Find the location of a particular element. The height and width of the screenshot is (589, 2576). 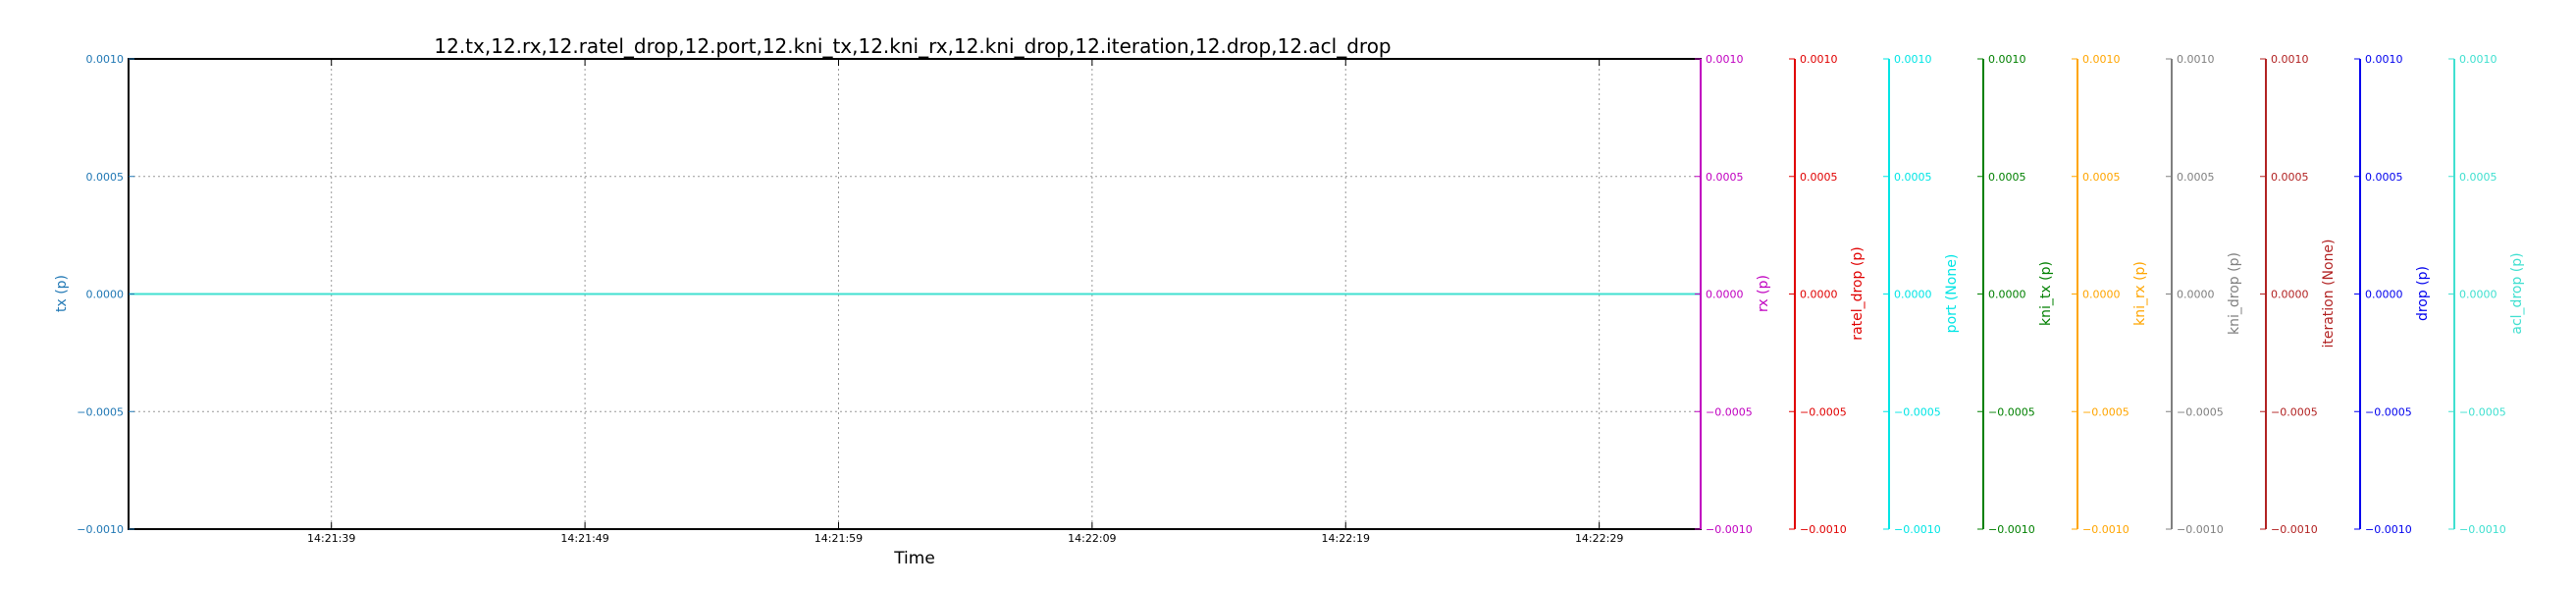

y-axis-label: drop (p) is located at coordinates (2423, 293).